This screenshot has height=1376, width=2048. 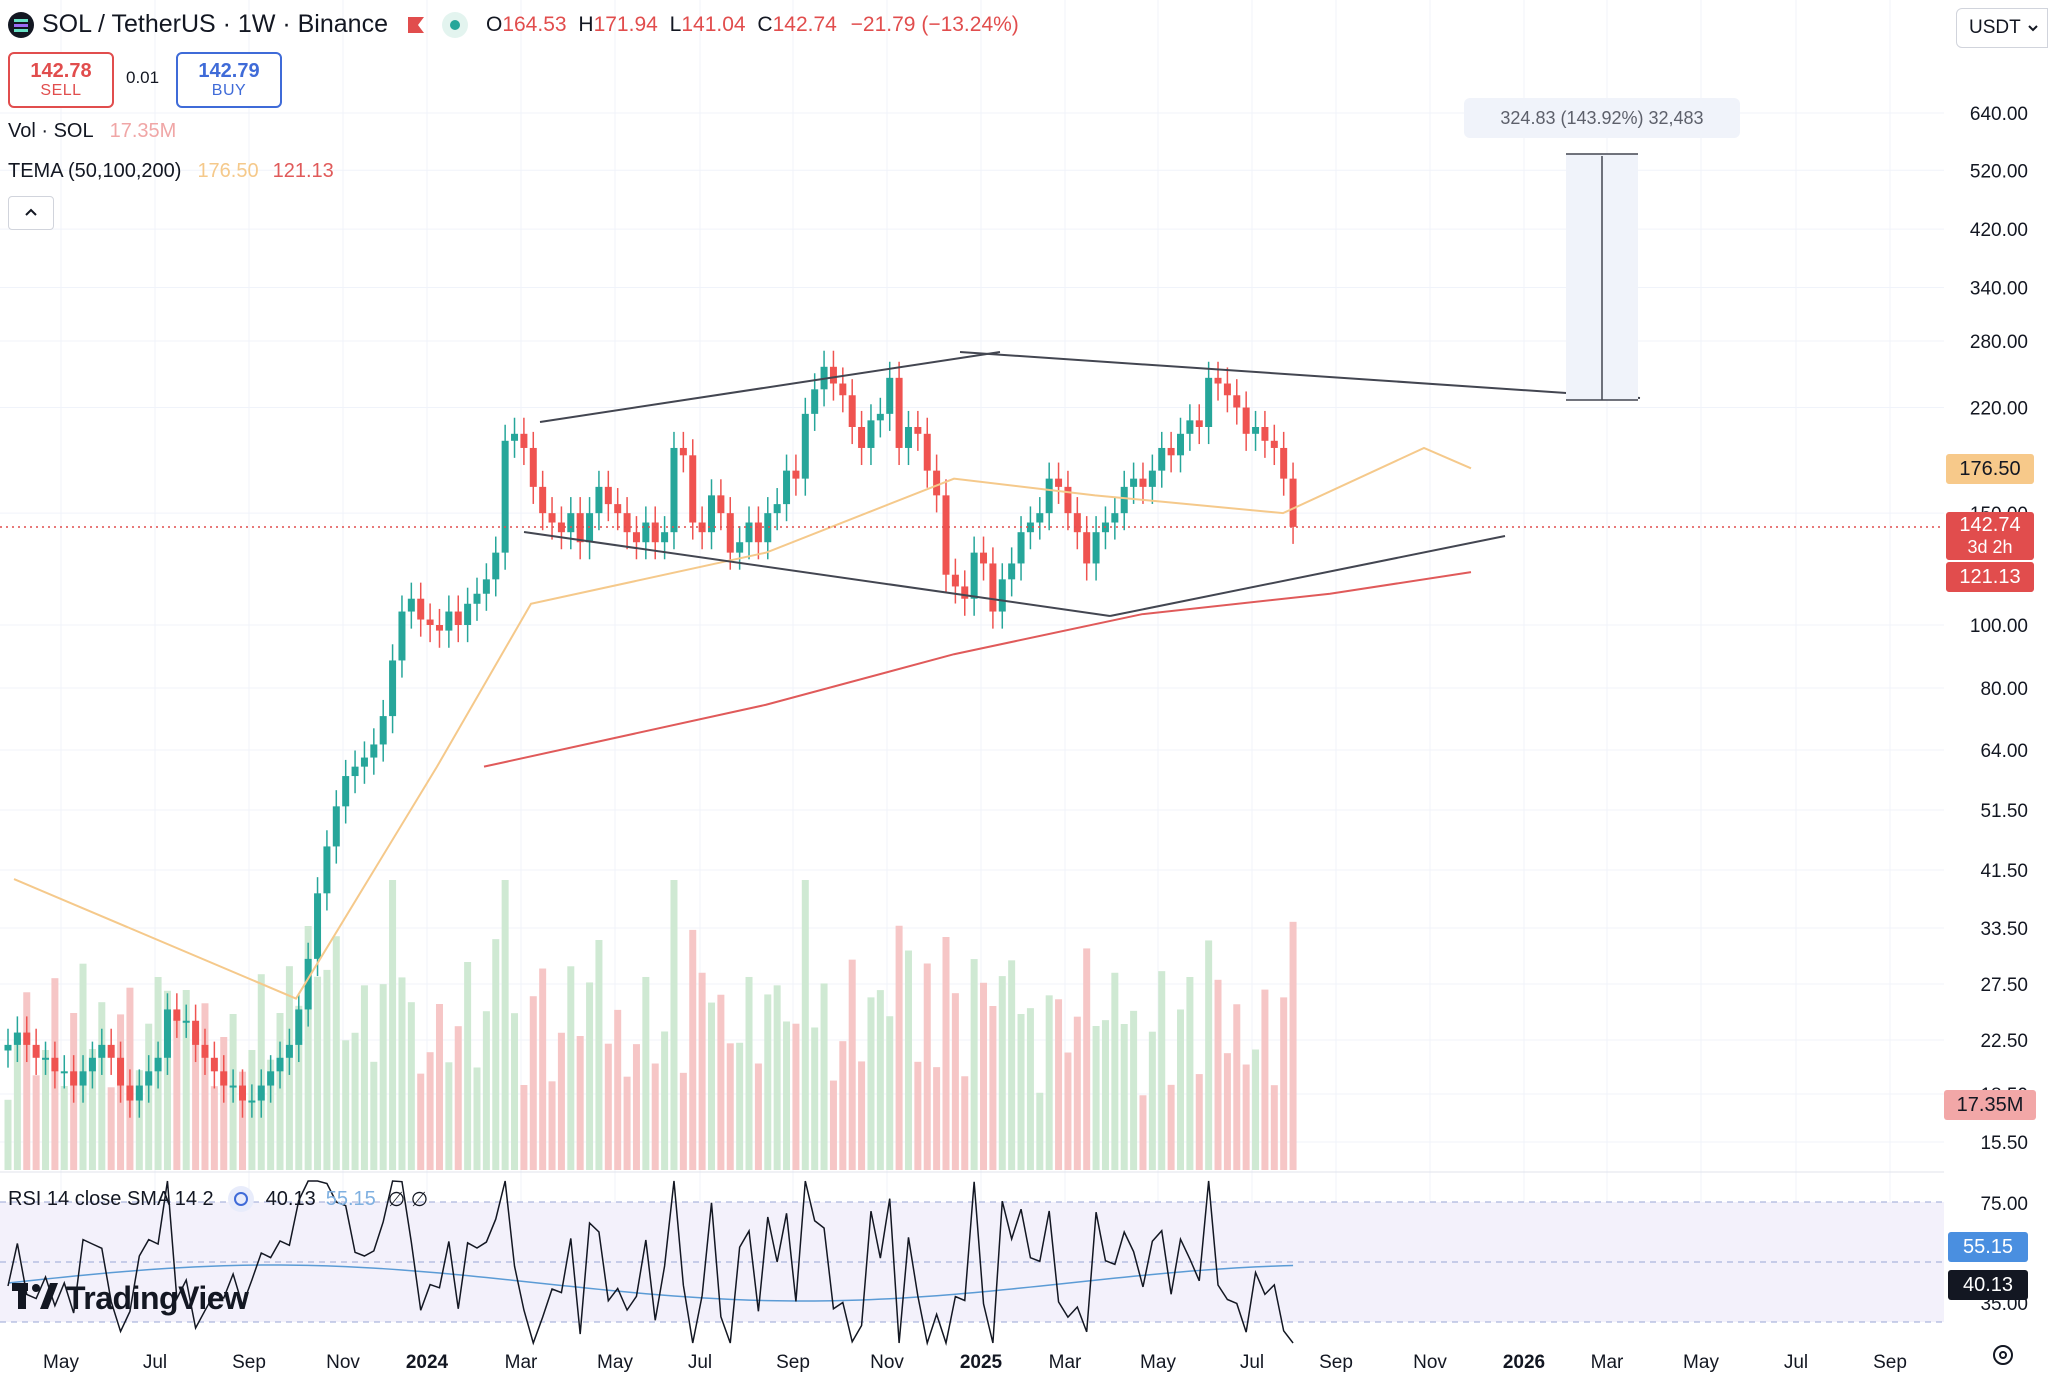 What do you see at coordinates (1701, 1362) in the screenshot?
I see `time-tick-label: May` at bounding box center [1701, 1362].